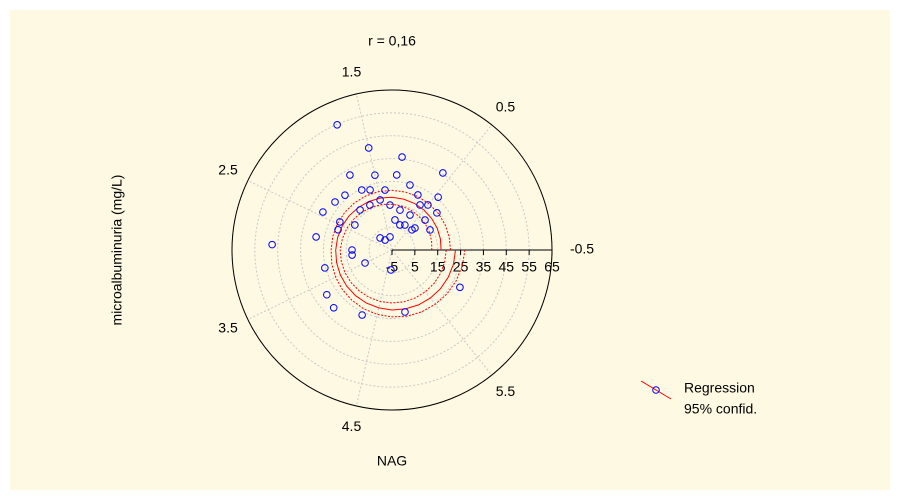 The image size is (900, 500). Describe the element at coordinates (228, 328) in the screenshot. I see `angular-tick-label: 3.5` at that location.